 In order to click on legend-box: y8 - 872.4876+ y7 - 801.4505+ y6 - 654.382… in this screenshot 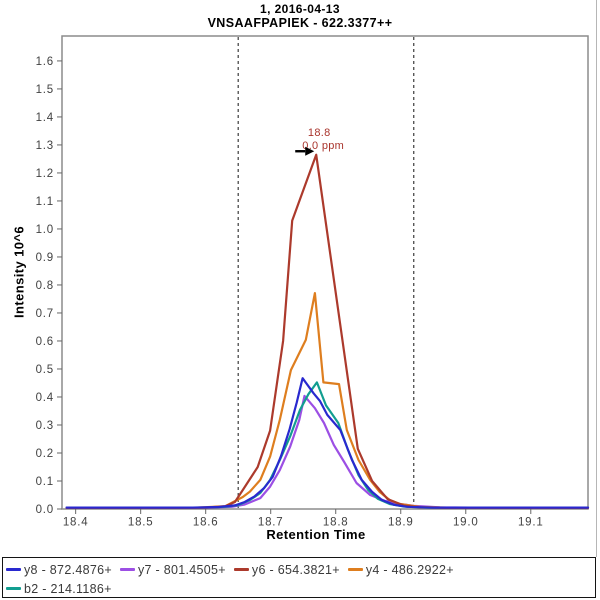, I will do `click(299, 577)`.